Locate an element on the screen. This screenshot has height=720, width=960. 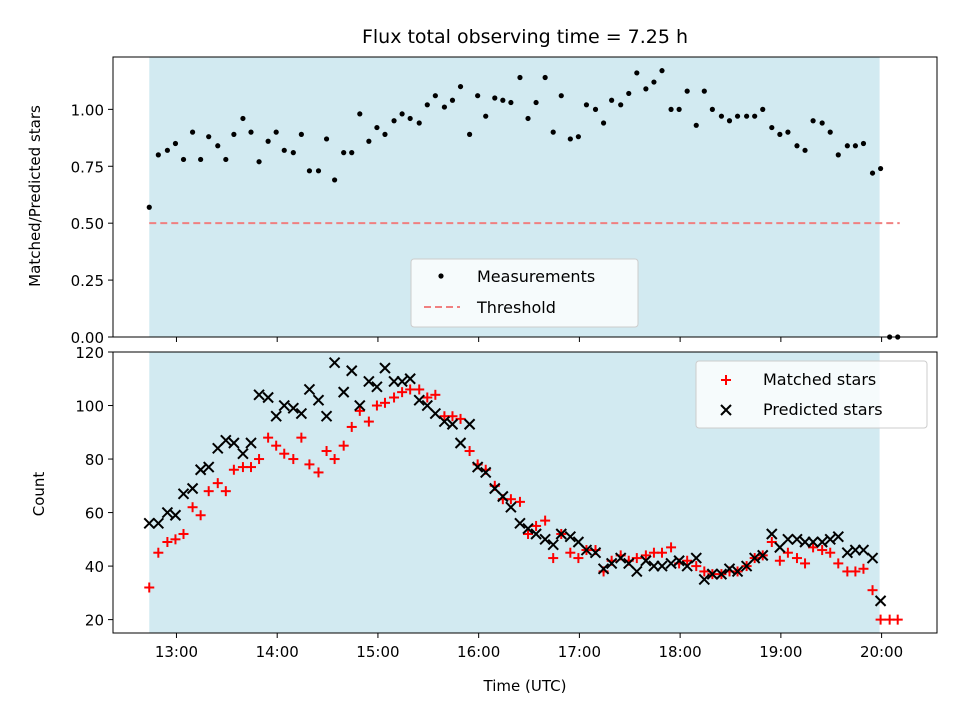
y-tick-label: 80 is located at coordinates (94, 460).